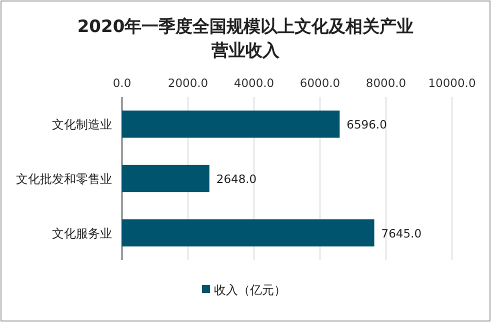 The image size is (491, 322). Describe the element at coordinates (320, 83) in the screenshot. I see `x-tick-label: 6000.0` at that location.